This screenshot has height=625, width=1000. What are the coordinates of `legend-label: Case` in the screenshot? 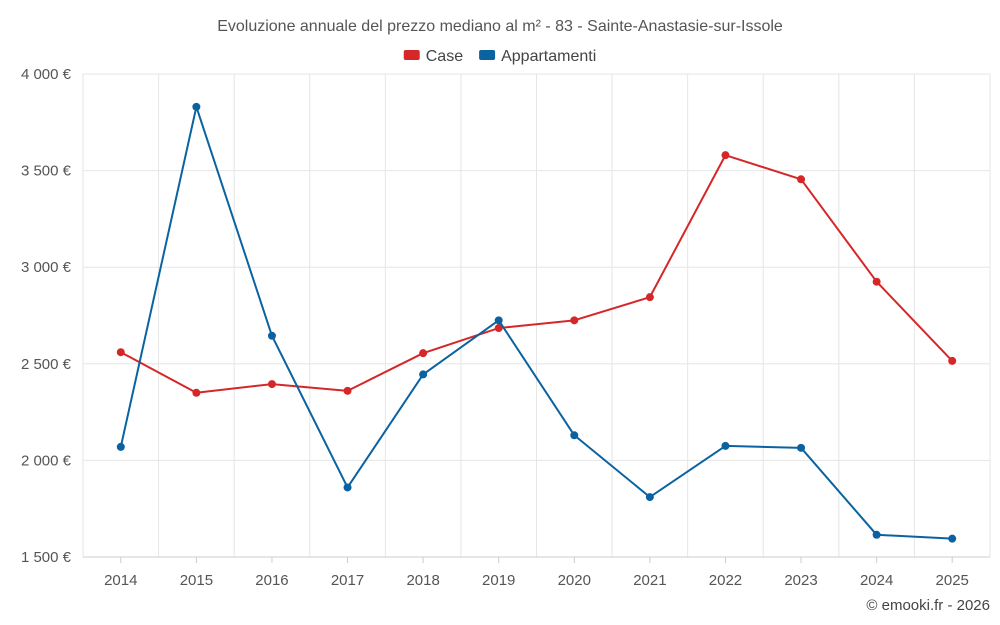 It's located at (444, 56).